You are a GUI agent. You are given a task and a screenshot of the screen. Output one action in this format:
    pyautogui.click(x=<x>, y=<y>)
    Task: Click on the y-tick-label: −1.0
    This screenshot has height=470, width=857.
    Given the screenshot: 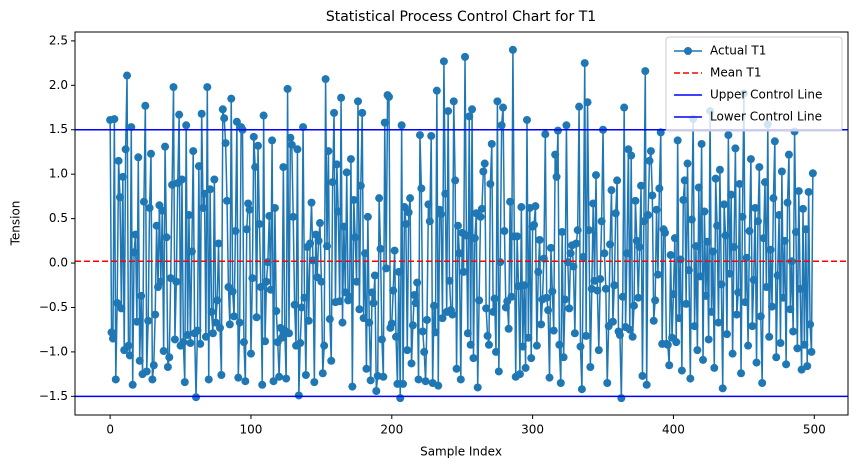 What is the action you would take?
    pyautogui.click(x=53, y=351)
    